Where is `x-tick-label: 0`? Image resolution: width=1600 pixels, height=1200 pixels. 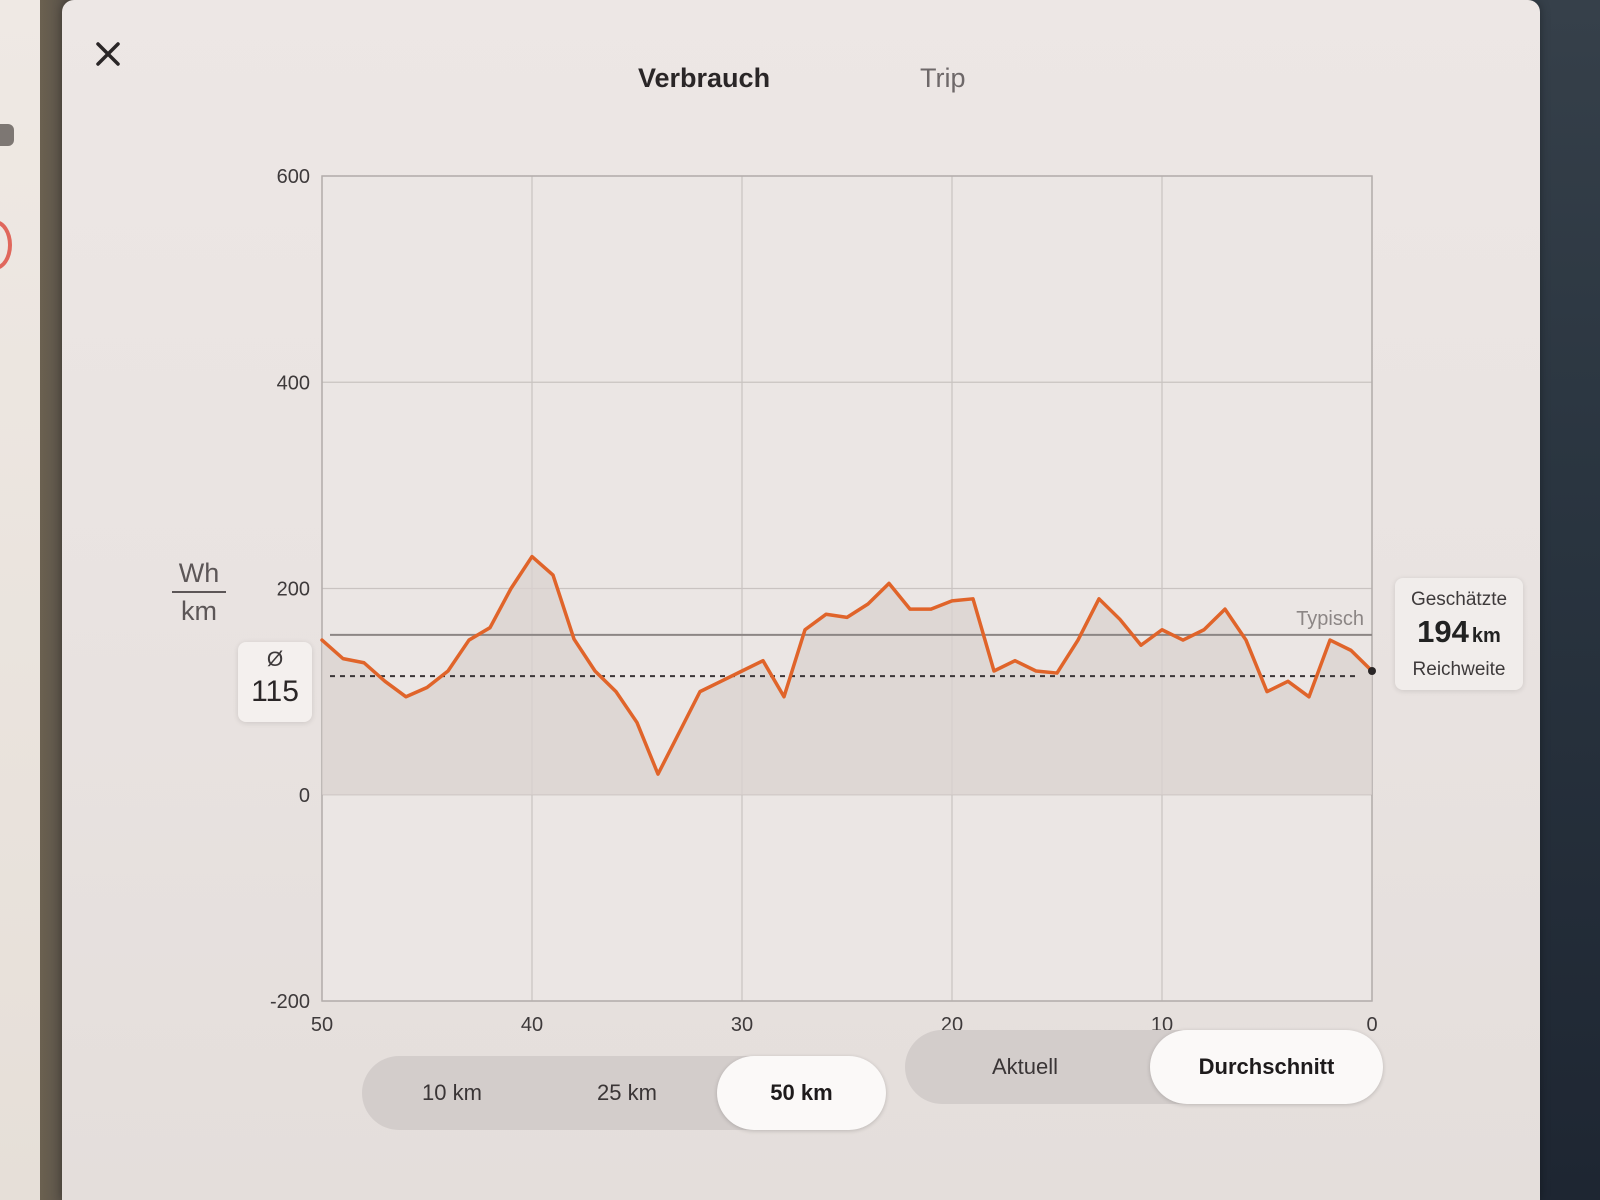
x-tick-label: 0 is located at coordinates (1371, 1025).